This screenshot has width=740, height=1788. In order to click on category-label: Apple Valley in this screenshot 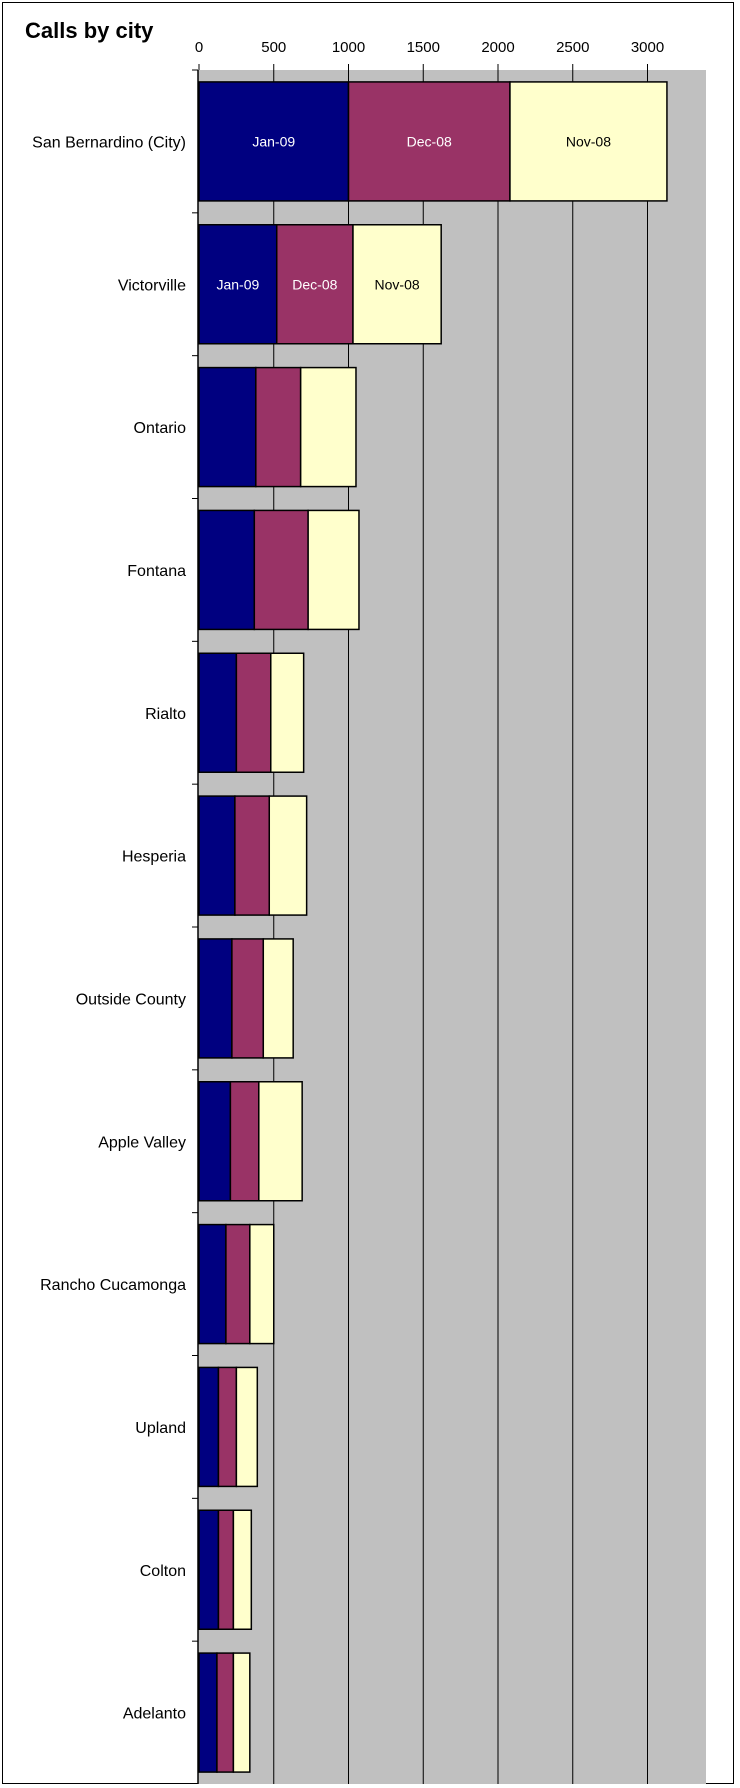, I will do `click(142, 1142)`.